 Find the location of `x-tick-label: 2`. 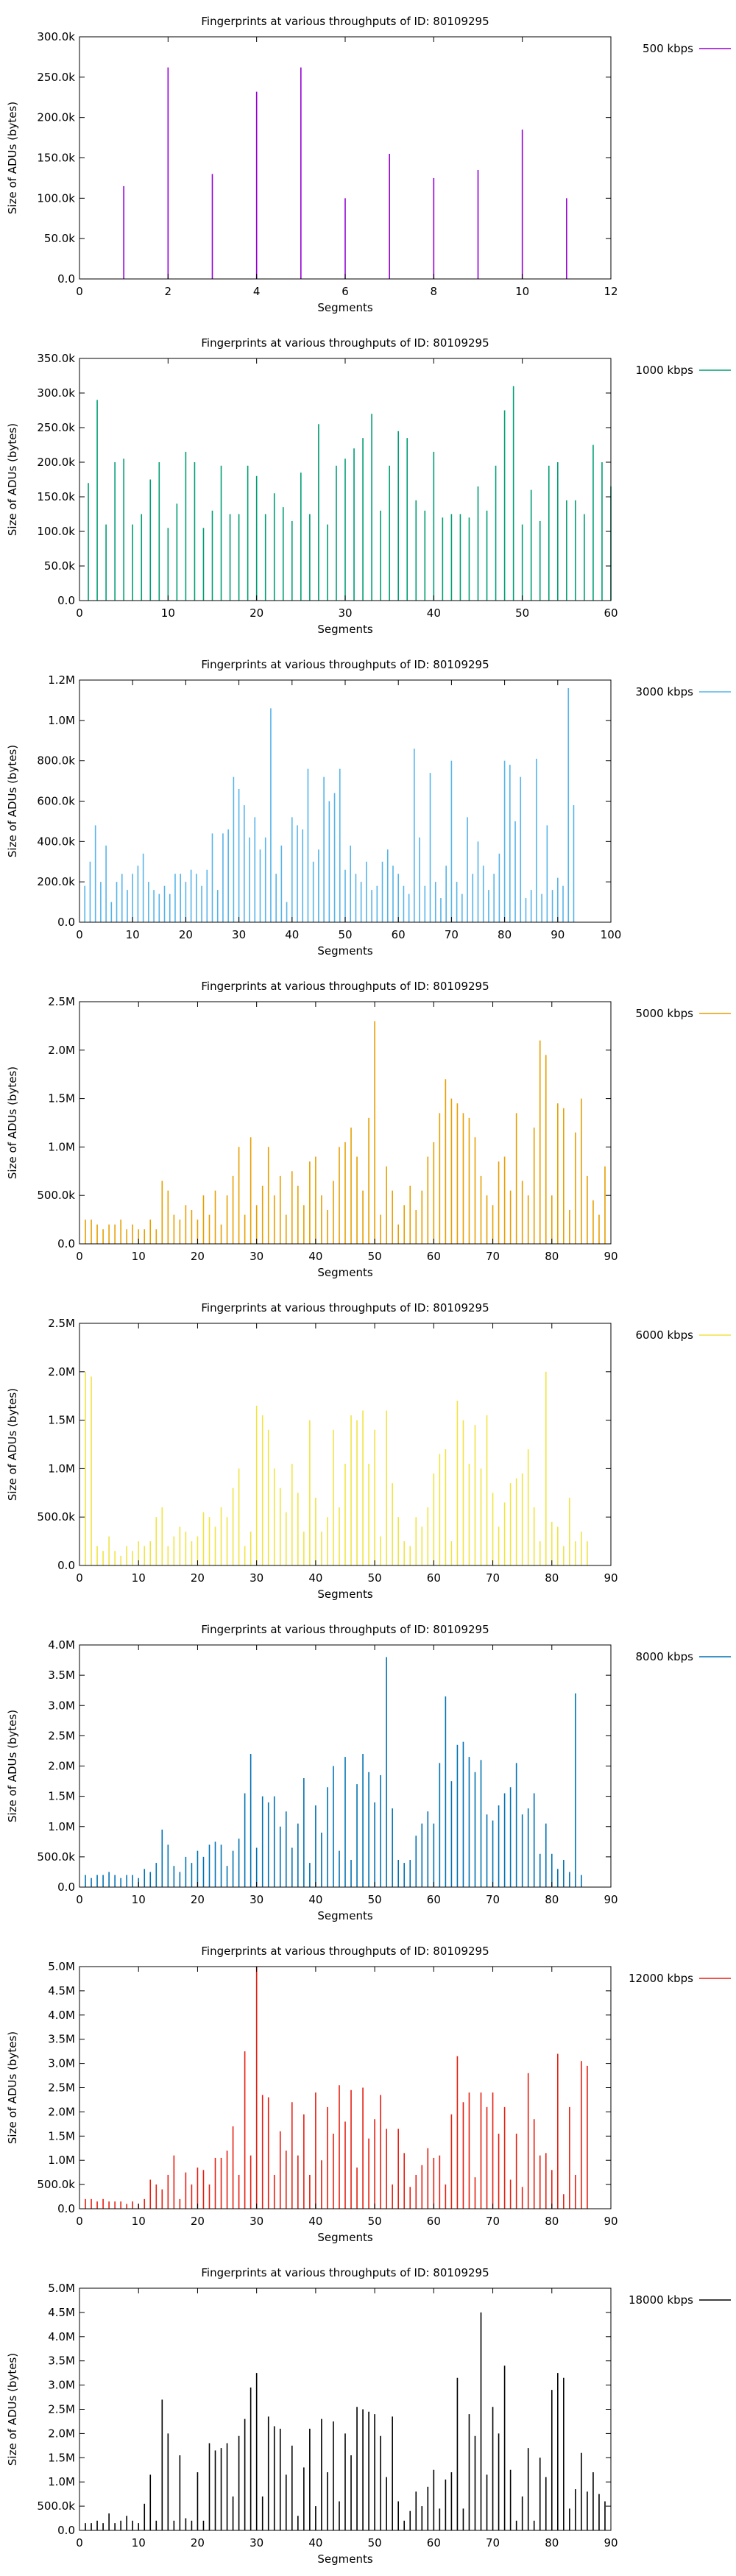

x-tick-label: 2 is located at coordinates (168, 291).